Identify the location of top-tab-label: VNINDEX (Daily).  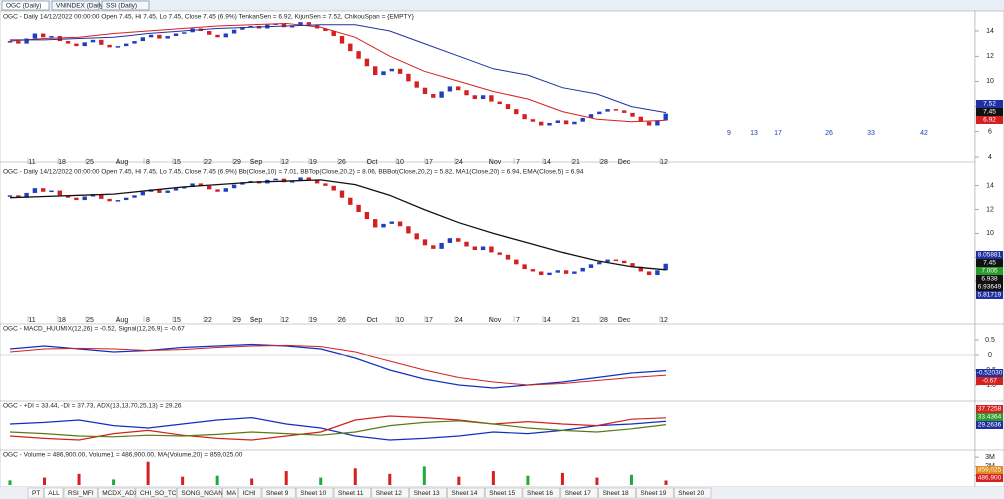
(80, 6).